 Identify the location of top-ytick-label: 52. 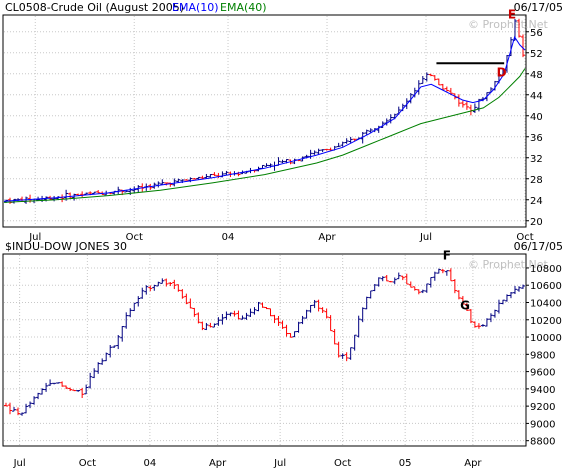
(536, 54).